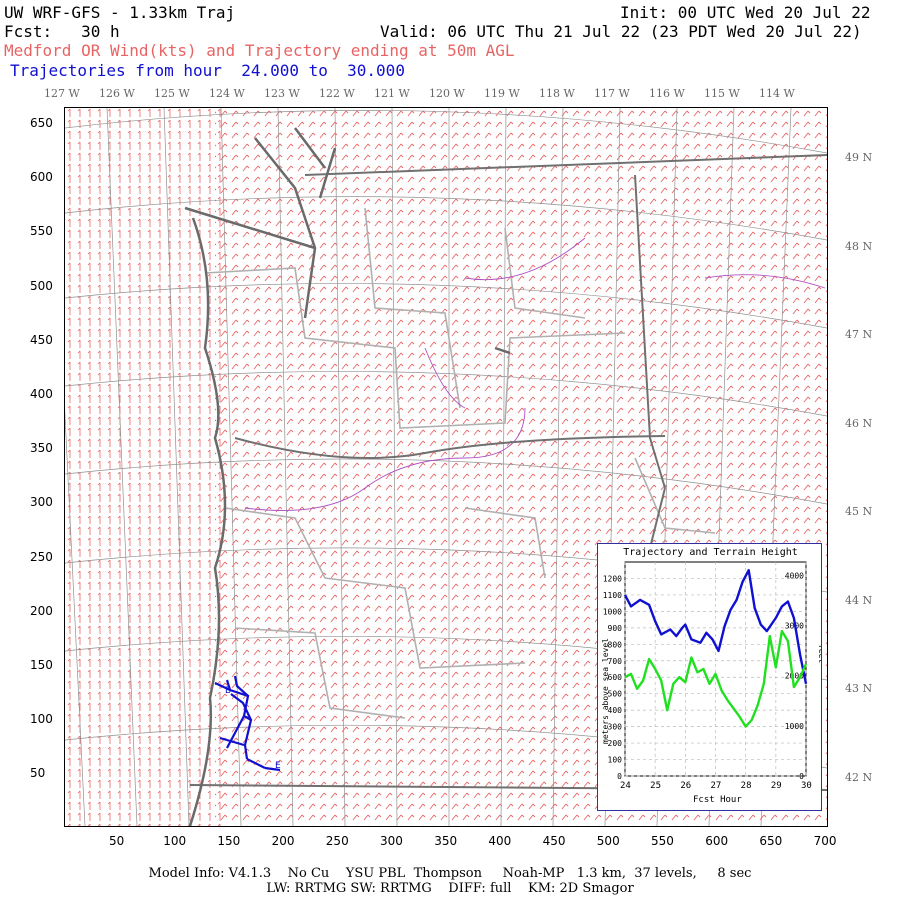 The image size is (900, 900). I want to click on longitude-label: 122 W, so click(337, 93).